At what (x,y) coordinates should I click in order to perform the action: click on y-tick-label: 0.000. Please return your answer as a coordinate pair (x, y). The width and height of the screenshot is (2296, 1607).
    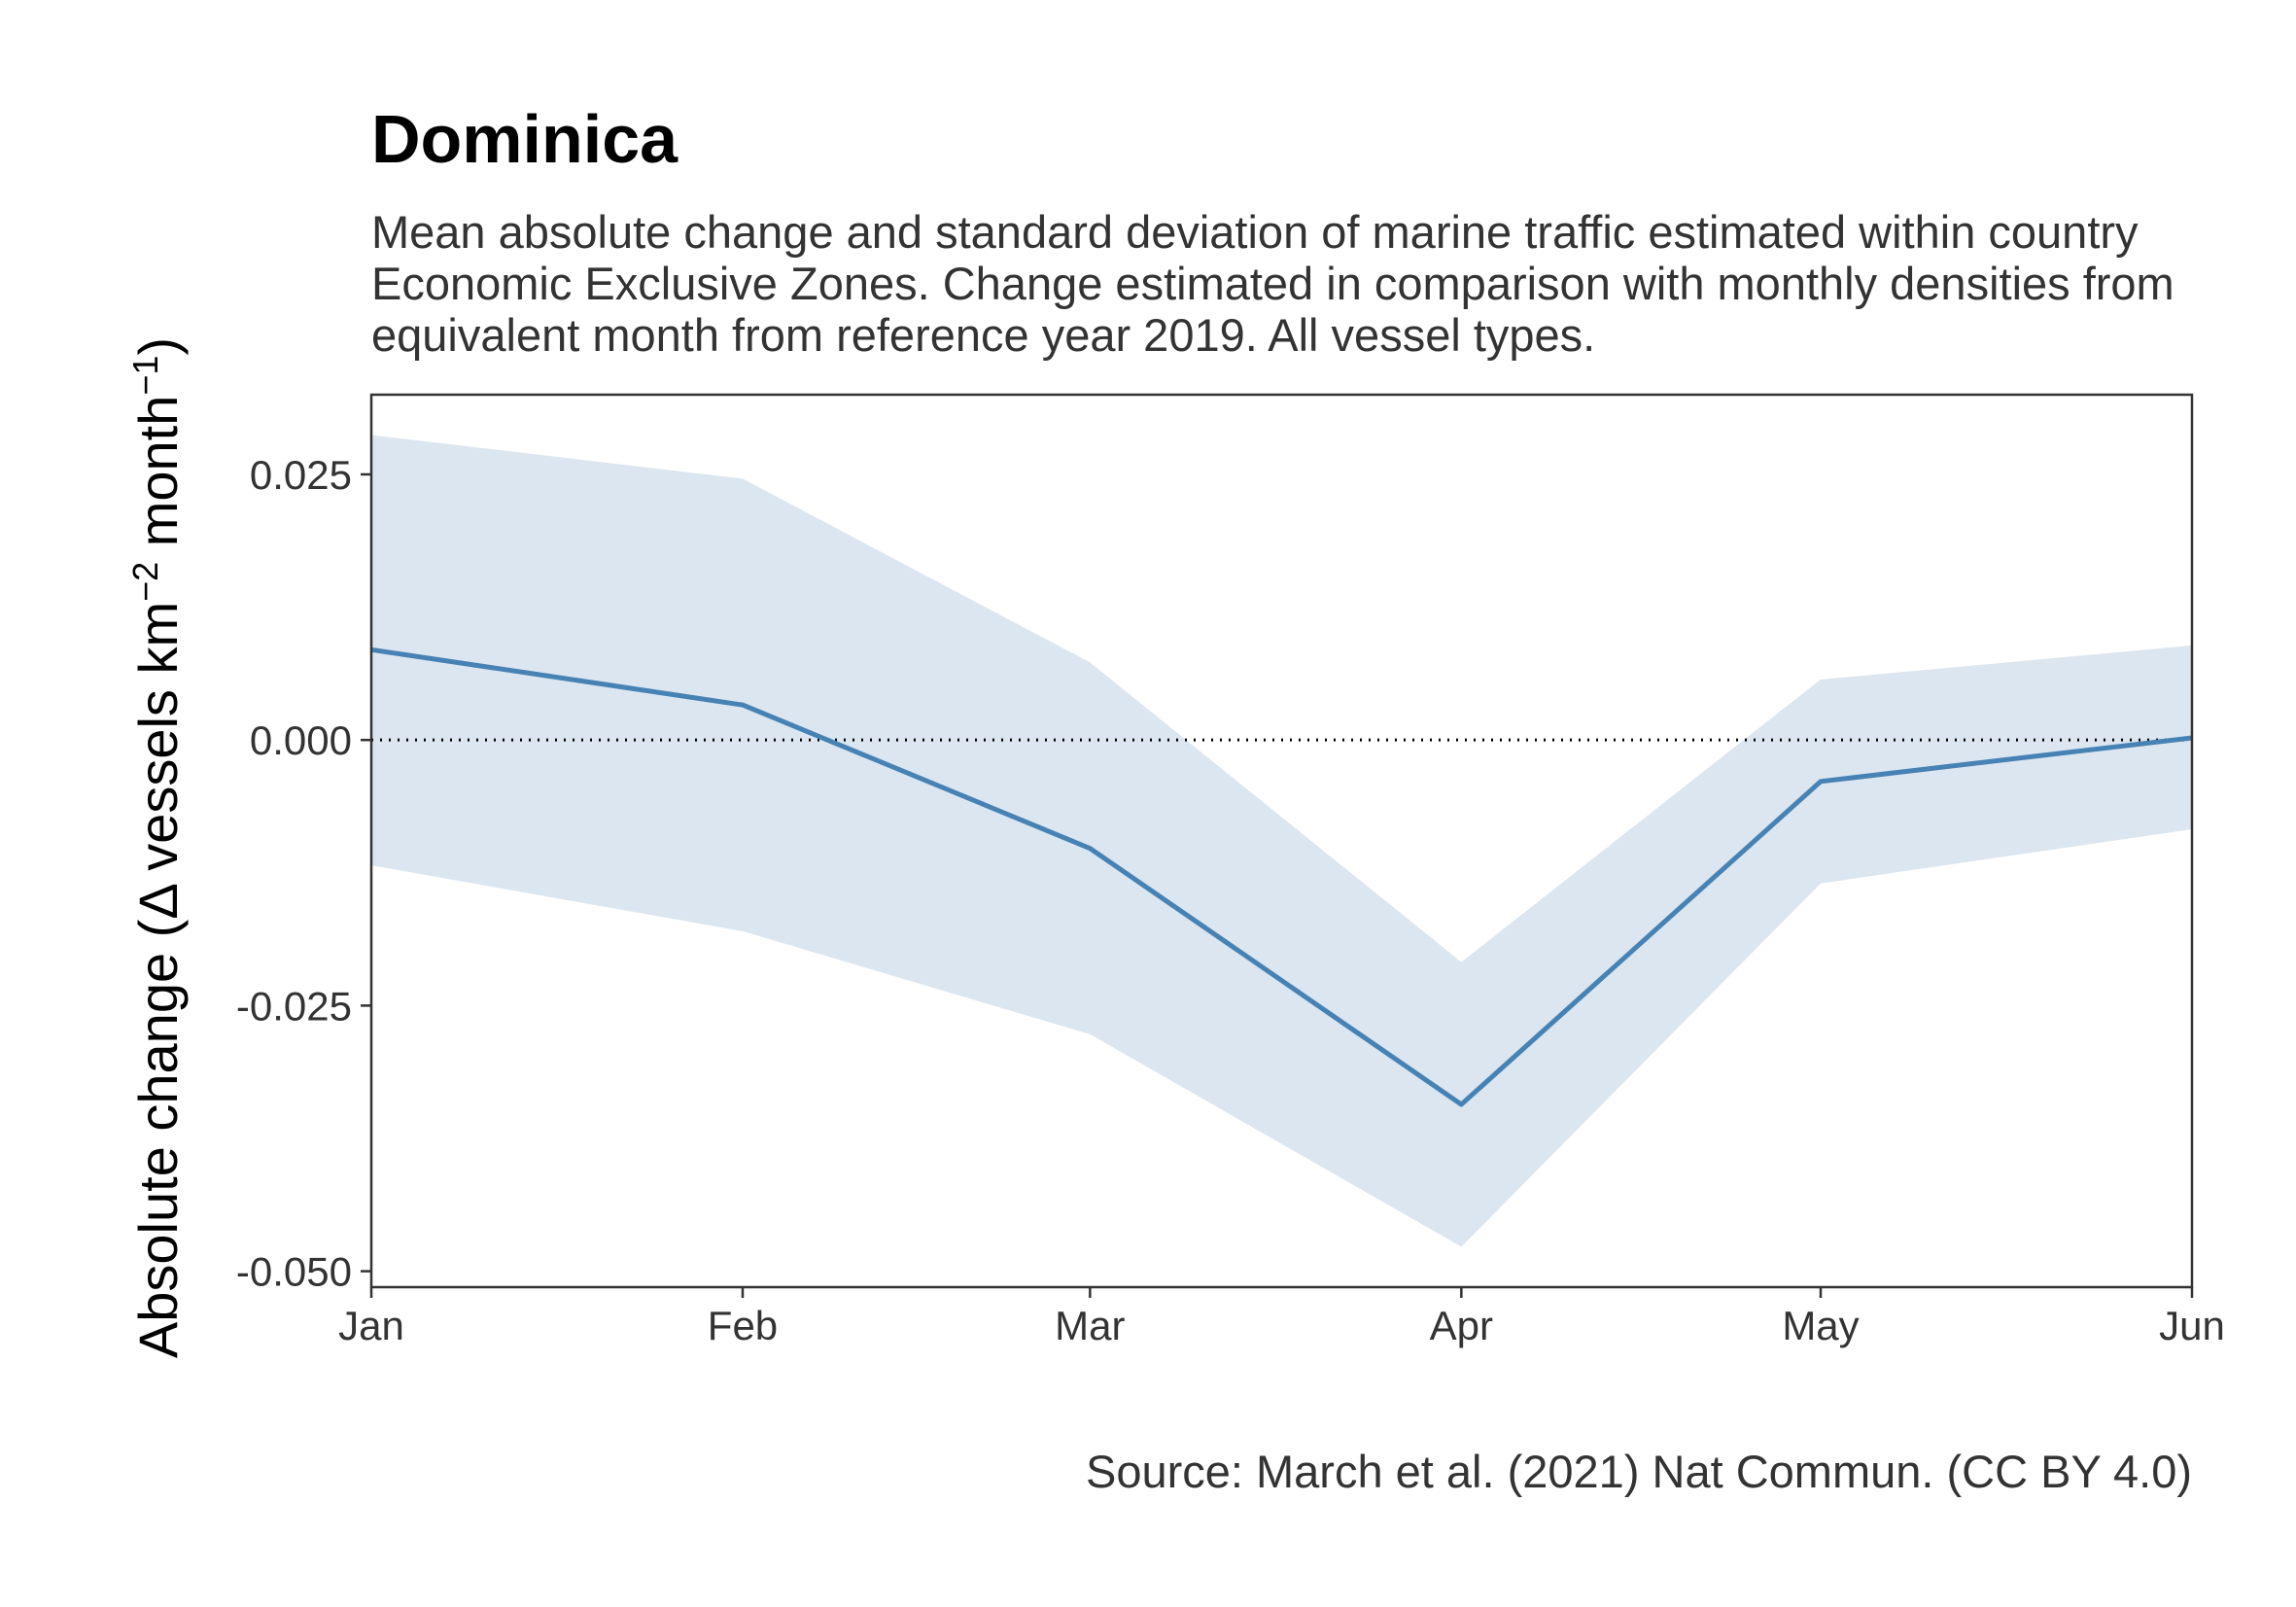
    Looking at the image, I should click on (301, 740).